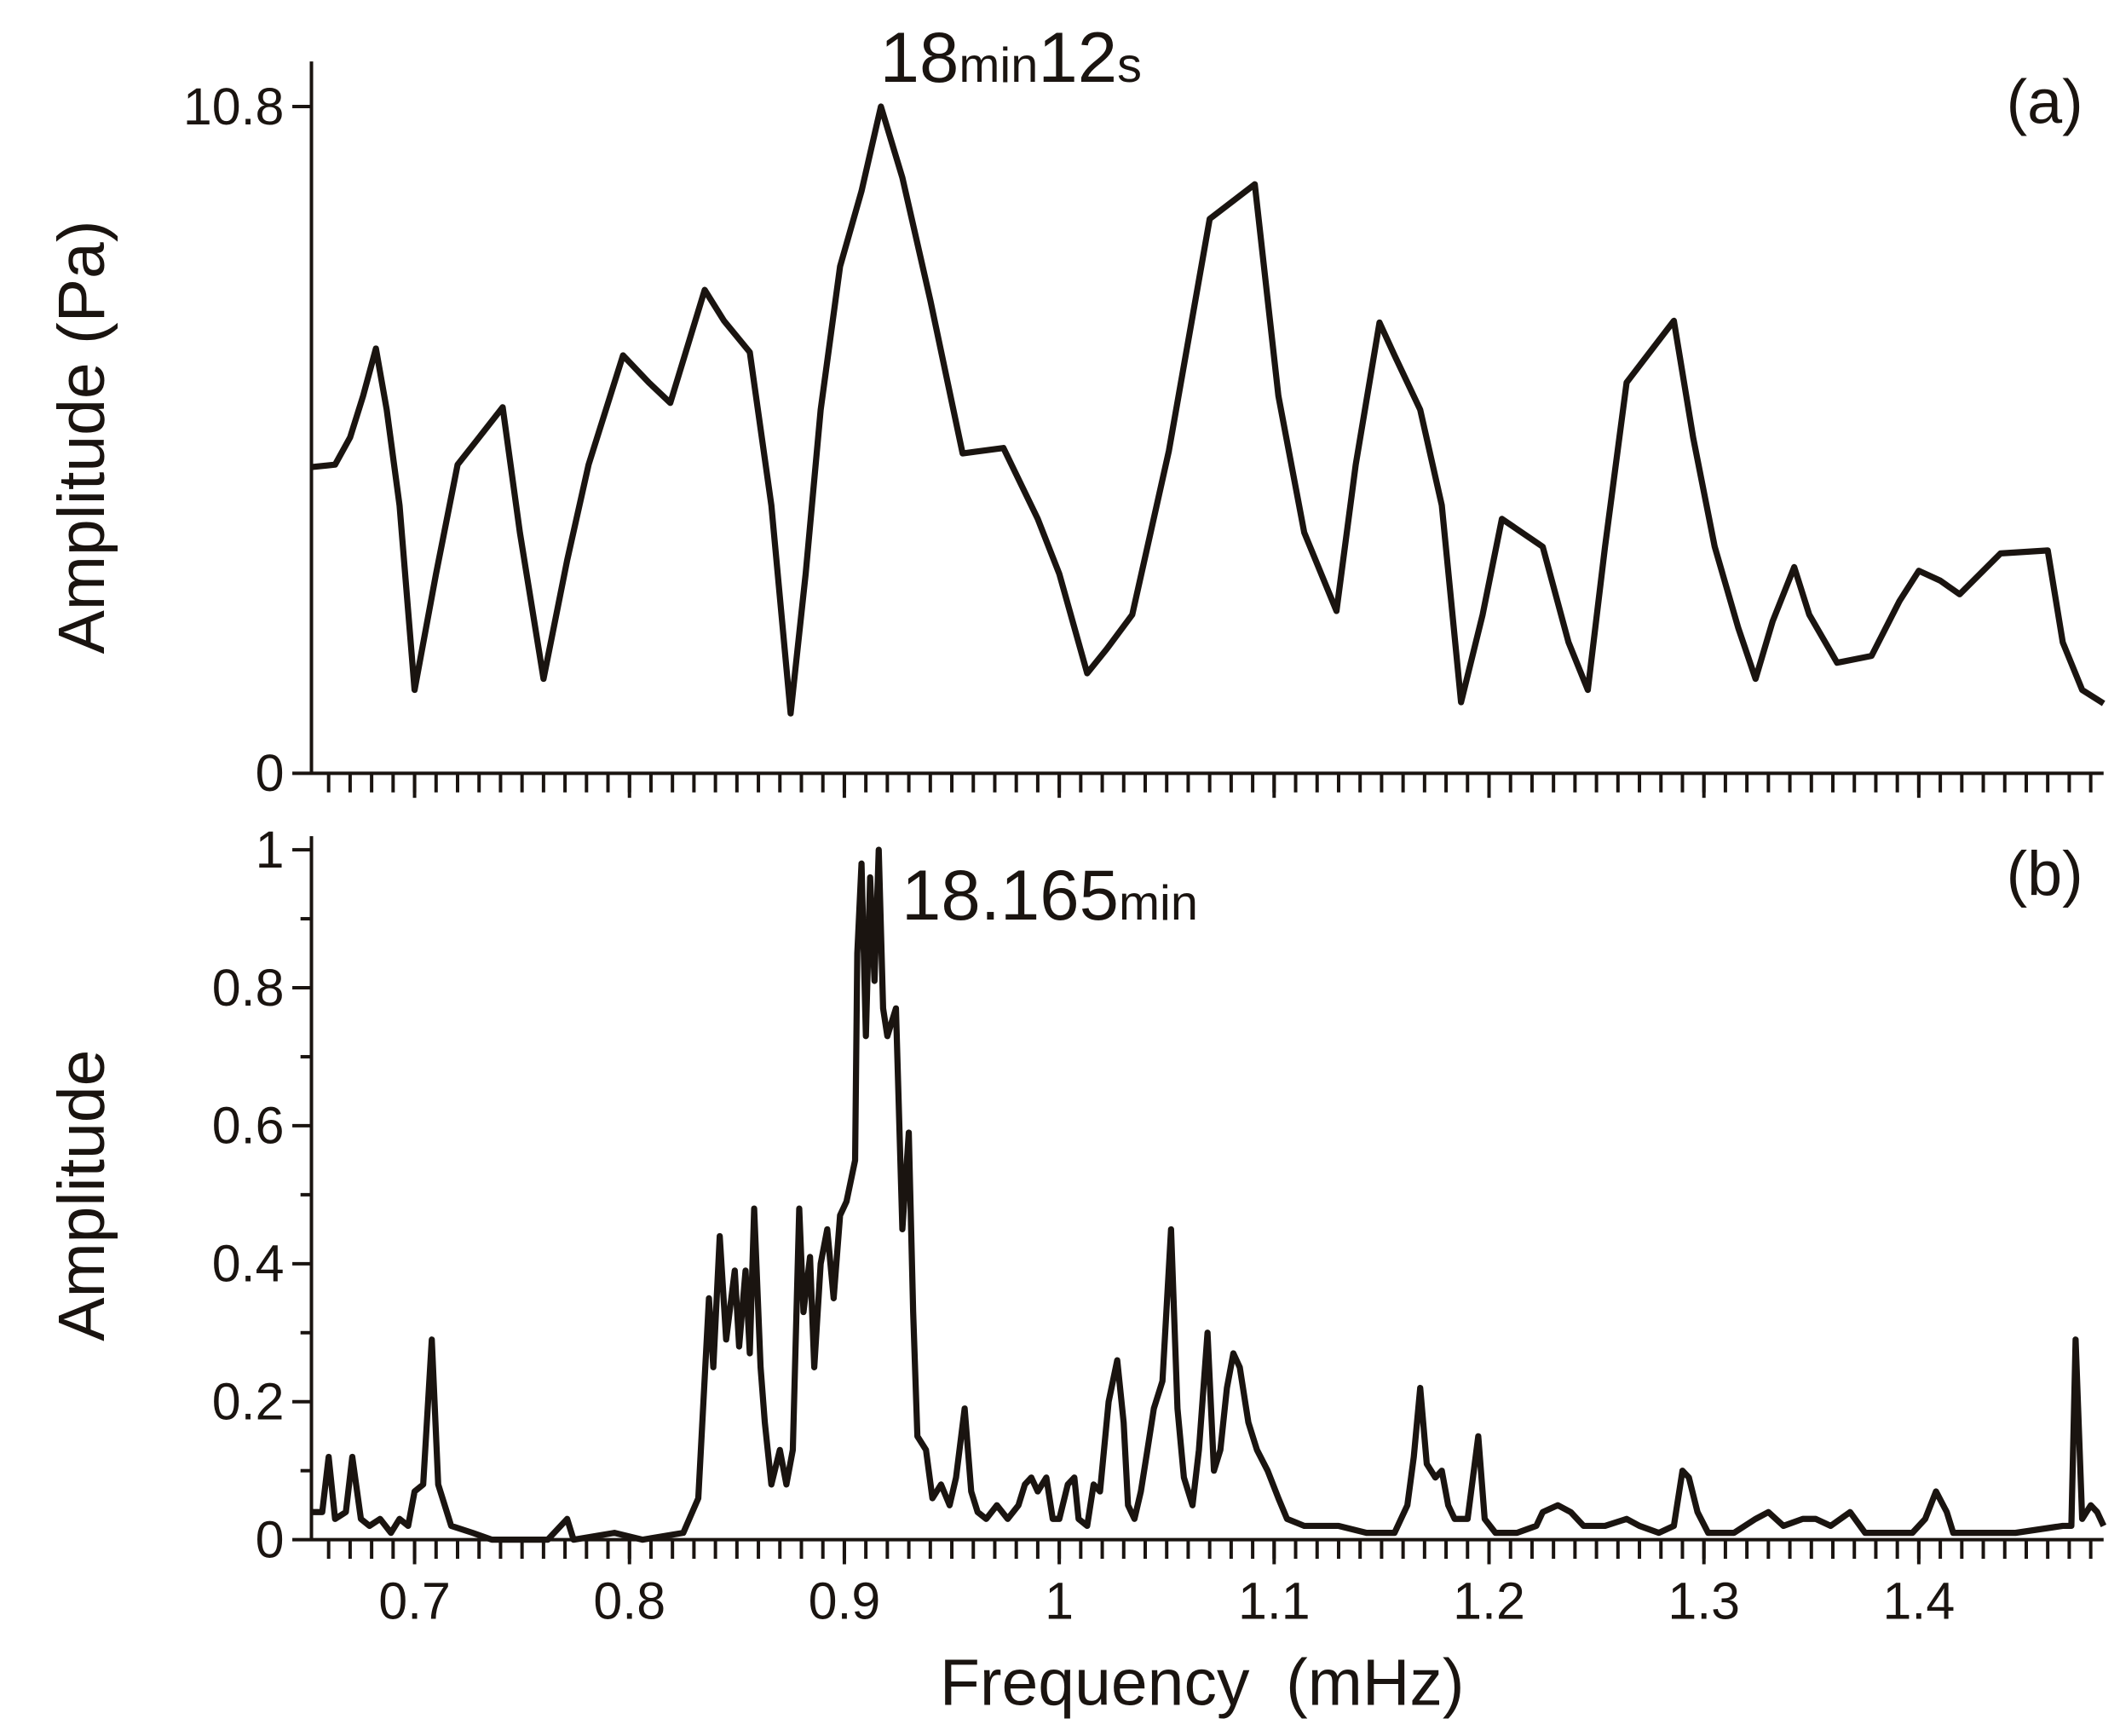 This screenshot has width=2120, height=1736. Describe the element at coordinates (1202, 1683) in the screenshot. I see `x-axis-label: Frequency (mHz)` at that location.